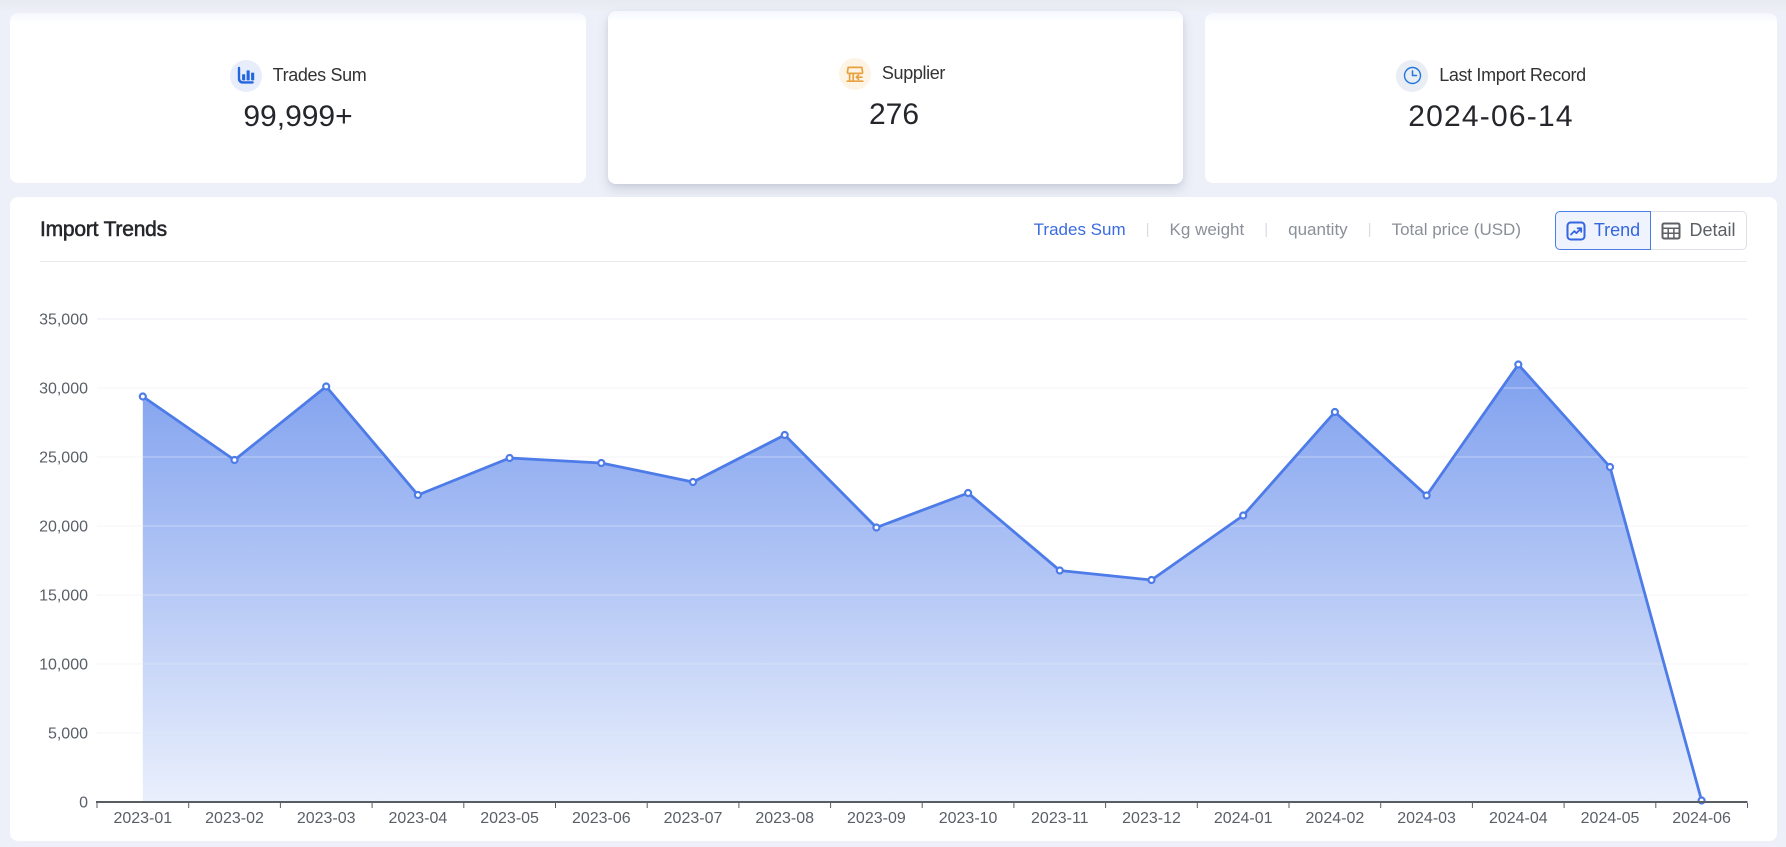 The width and height of the screenshot is (1786, 847). What do you see at coordinates (784, 818) in the screenshot?
I see `svg-text: 2023-08` at bounding box center [784, 818].